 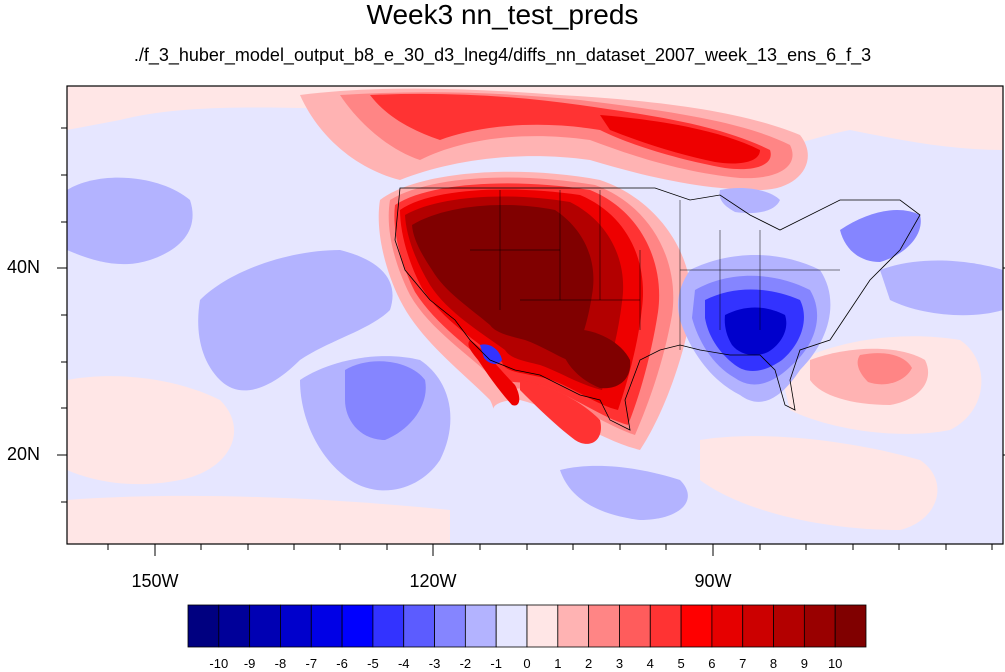 I want to click on colorbar-tick-label: 6, so click(x=712, y=663).